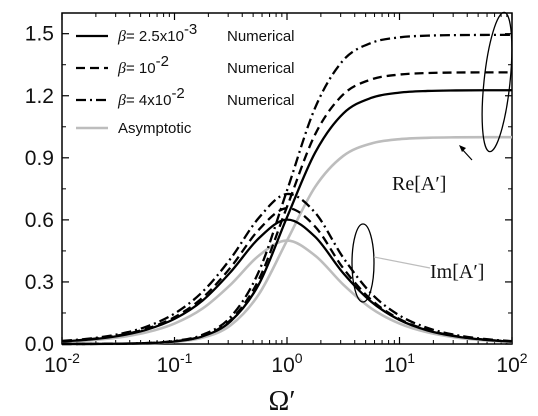 Image resolution: width=538 pixels, height=416 pixels. Describe the element at coordinates (497, 82) in the screenshot. I see `re-annotation-ellipse` at that location.